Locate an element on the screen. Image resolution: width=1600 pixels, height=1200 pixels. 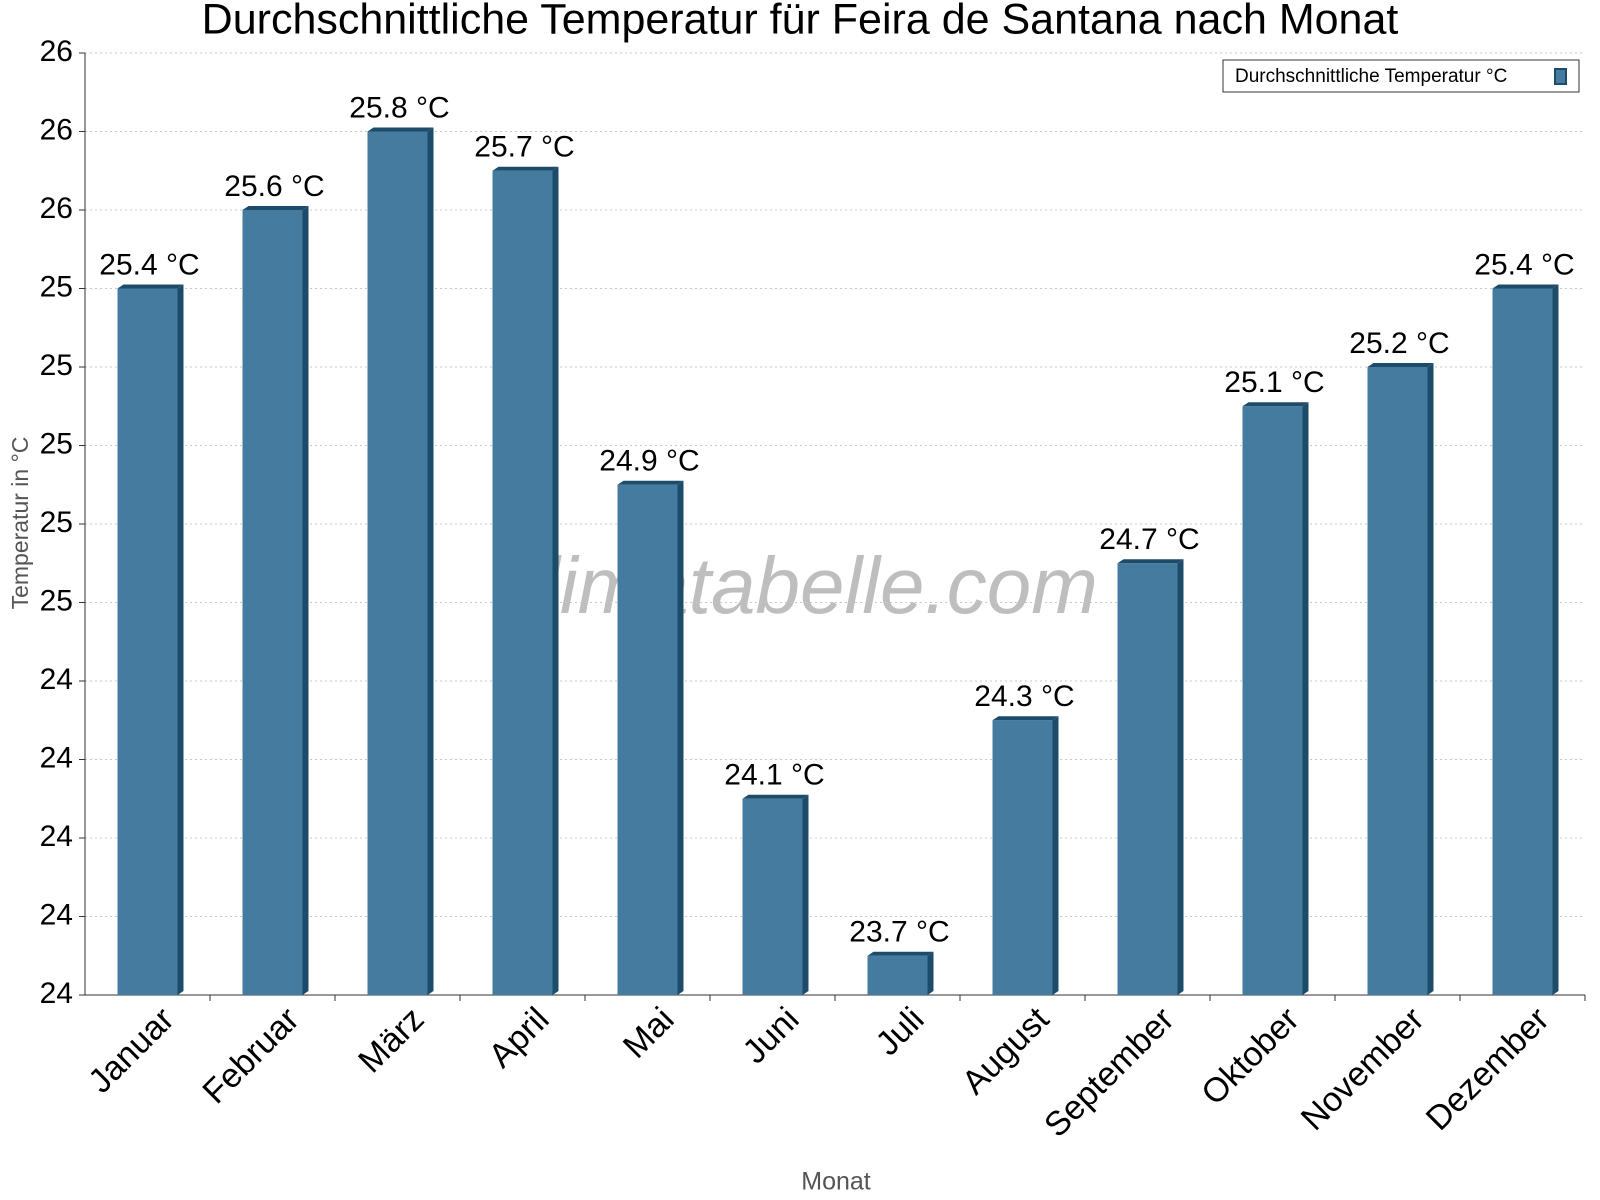
data-label: 23.7 °C is located at coordinates (899, 932).